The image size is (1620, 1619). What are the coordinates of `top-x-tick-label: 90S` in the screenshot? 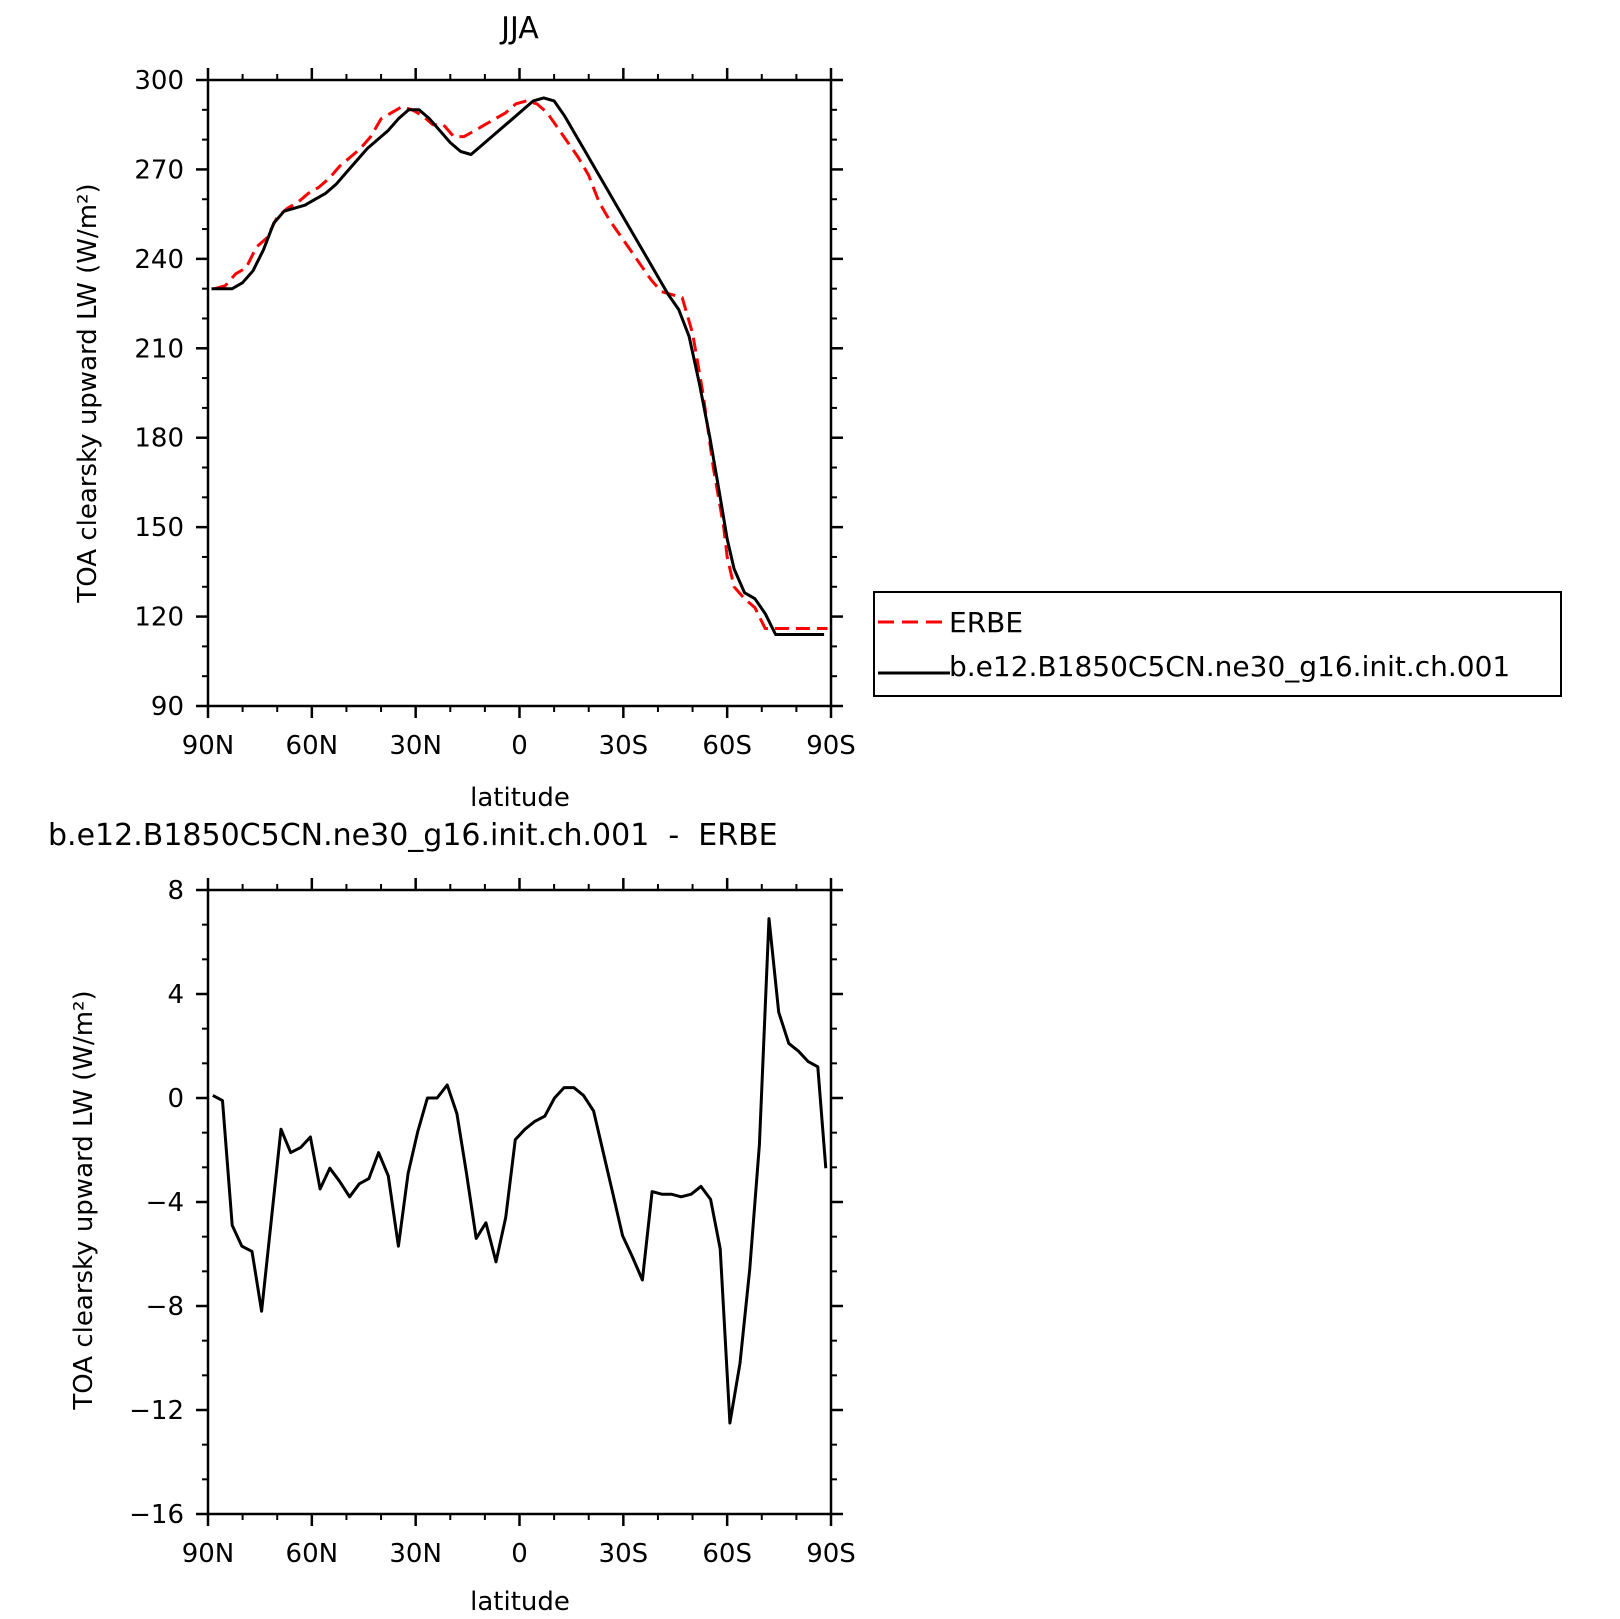 It's located at (831, 746).